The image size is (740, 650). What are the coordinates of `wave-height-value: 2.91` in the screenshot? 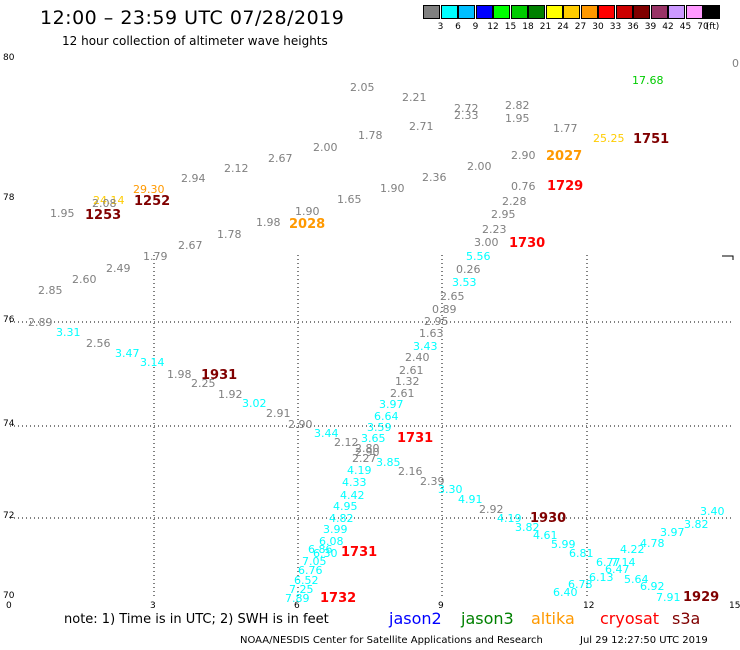 It's located at (278, 413).